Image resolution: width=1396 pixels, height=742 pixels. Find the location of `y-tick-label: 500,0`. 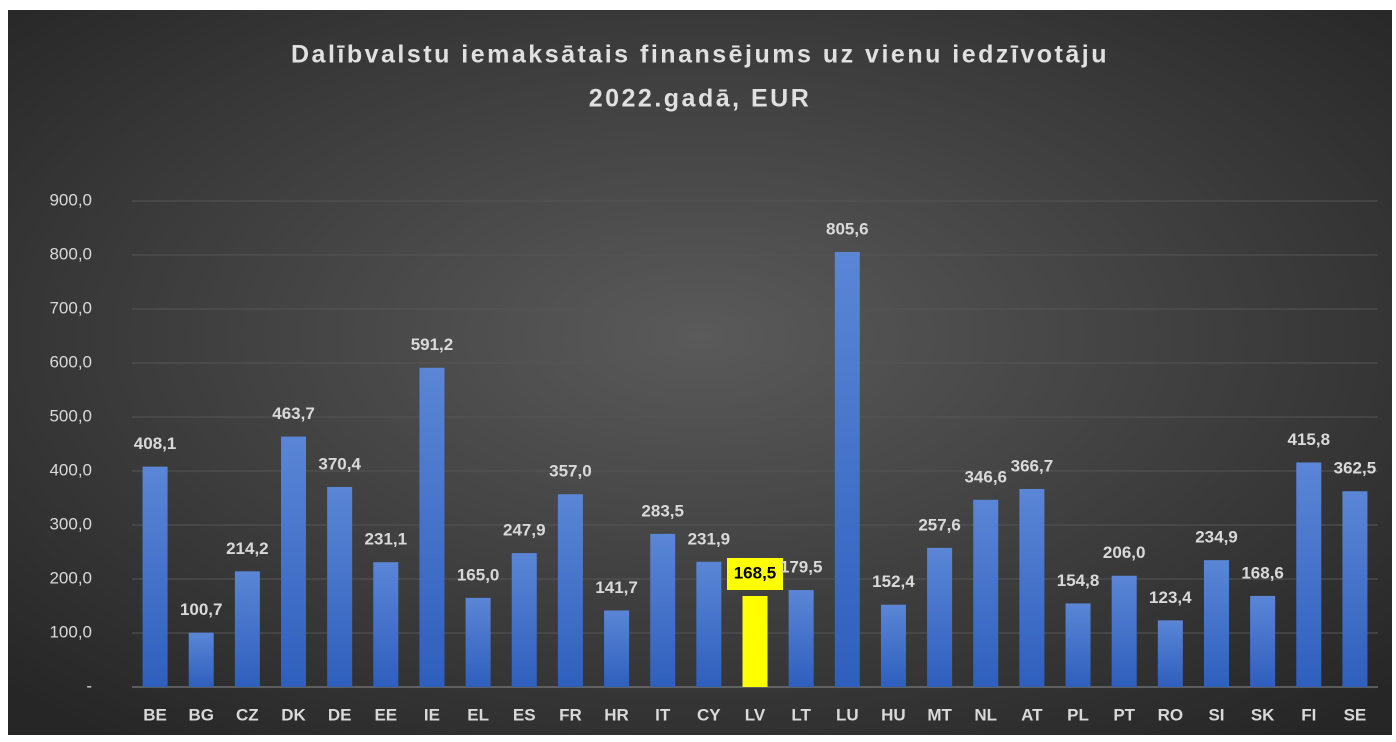

y-tick-label: 500,0 is located at coordinates (70, 415).